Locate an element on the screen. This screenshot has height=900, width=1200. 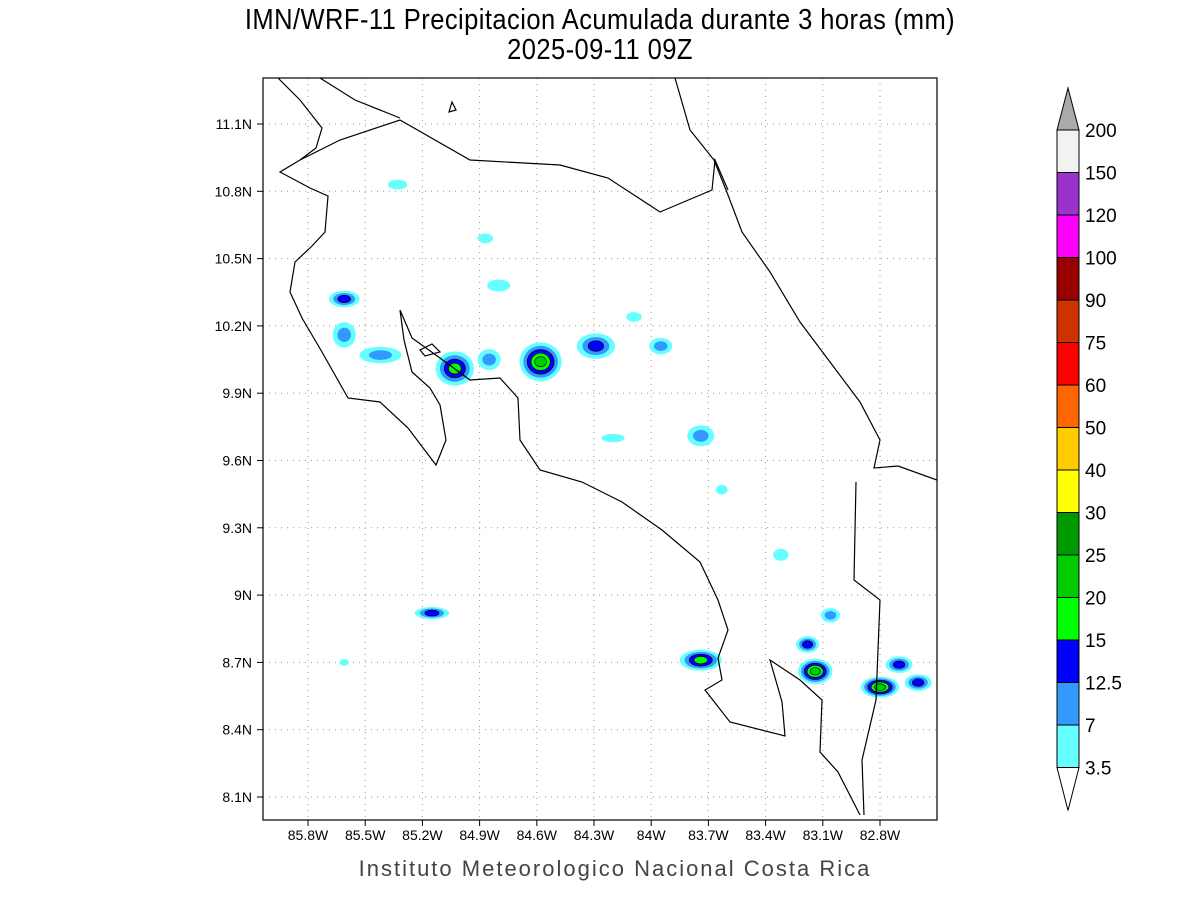
lat-tick-label: 8.4N is located at coordinates (237, 730).